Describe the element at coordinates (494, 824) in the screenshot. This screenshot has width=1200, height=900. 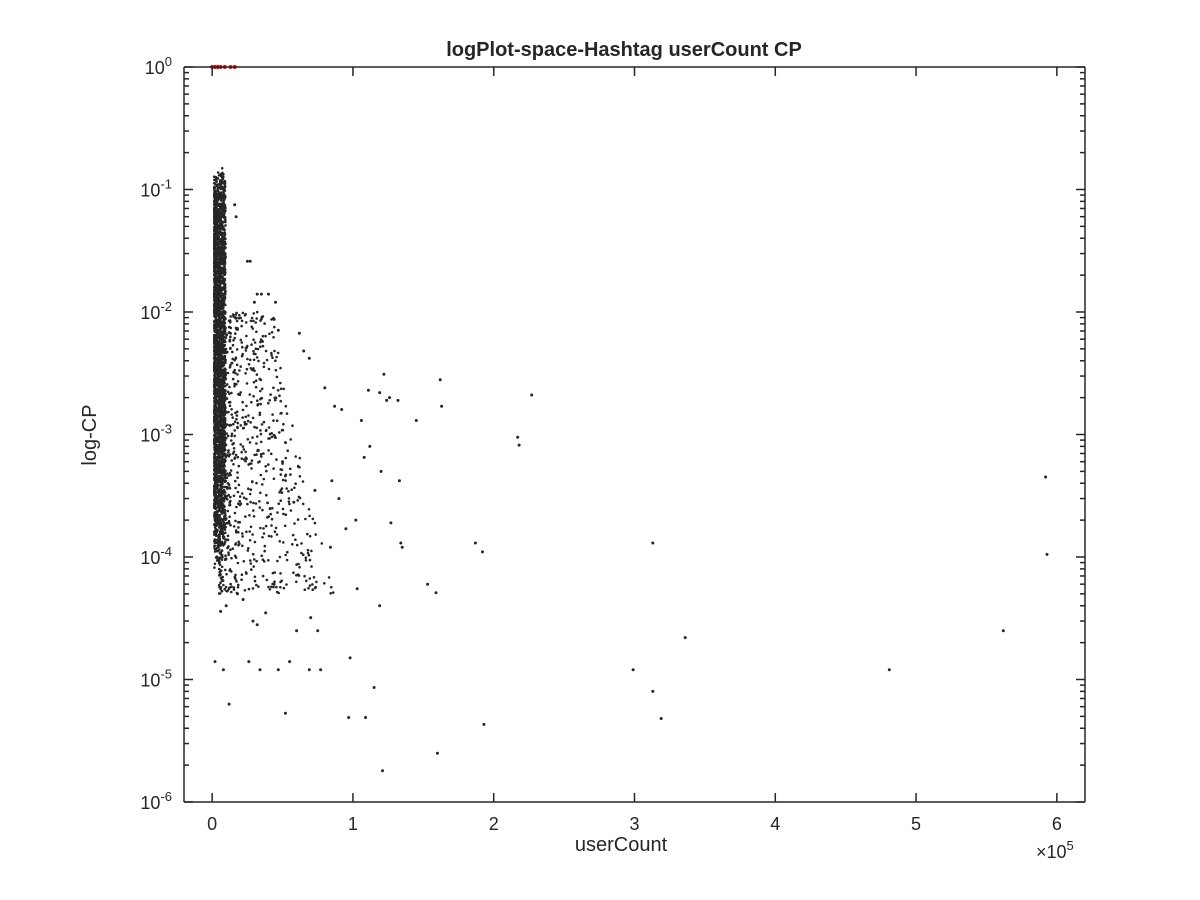
I see `x-tick-label: 2` at that location.